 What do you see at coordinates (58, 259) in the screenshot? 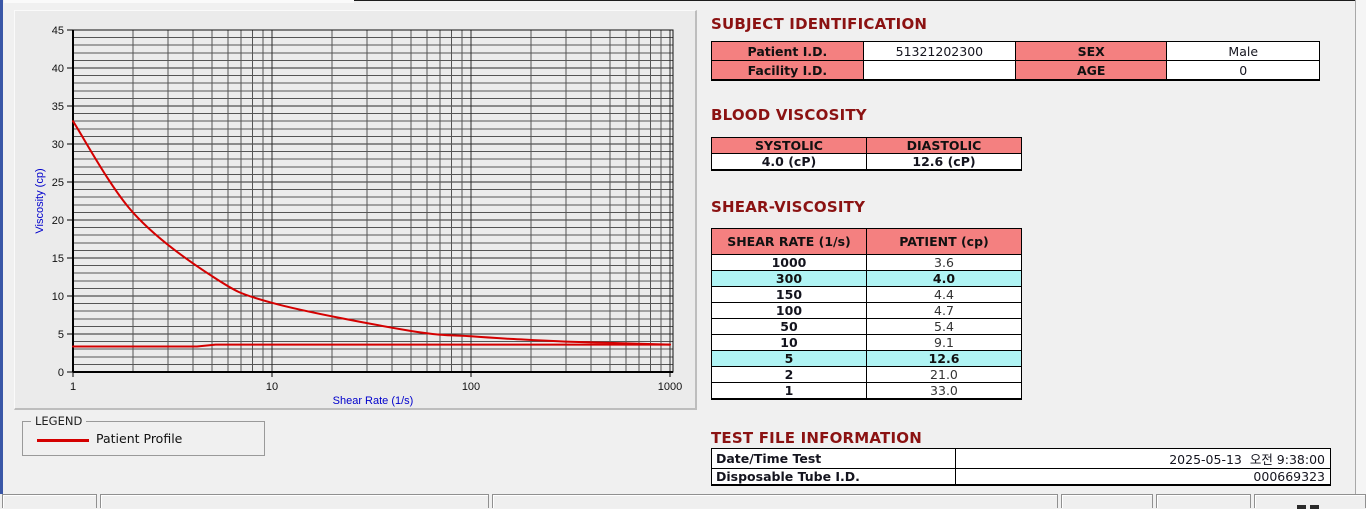
I see `svg-text: 15` at bounding box center [58, 259].